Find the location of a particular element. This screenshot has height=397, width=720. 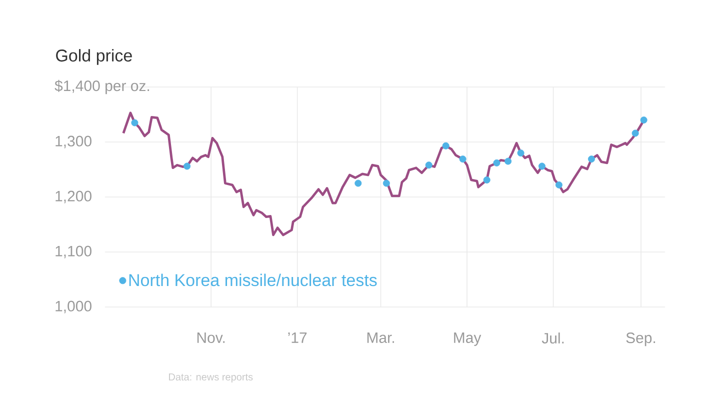

y-tick-label: 1,000 is located at coordinates (74, 307).